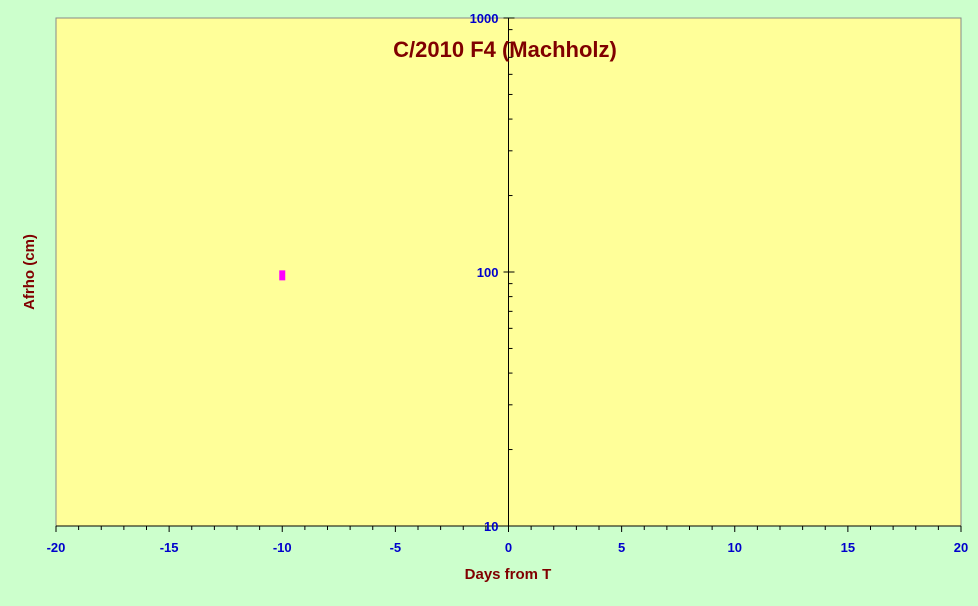  What do you see at coordinates (396, 547) in the screenshot?
I see `x-tick-label: -5` at bounding box center [396, 547].